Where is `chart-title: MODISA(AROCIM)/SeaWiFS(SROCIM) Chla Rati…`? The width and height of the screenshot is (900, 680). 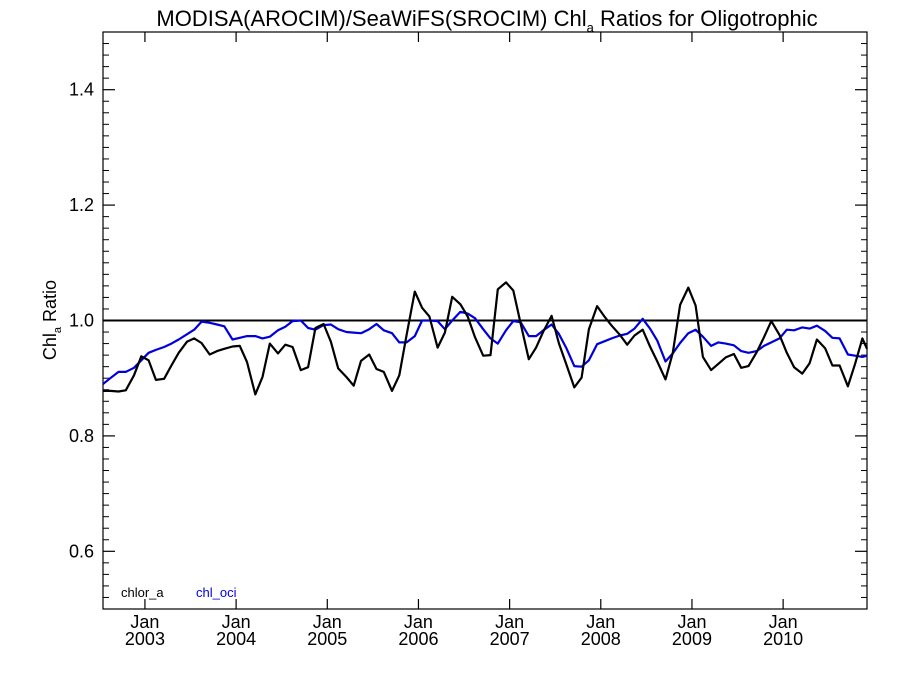 chart-title: MODISA(AROCIM)/SeaWiFS(SROCIM) Chla Rati… is located at coordinates (486, 20).